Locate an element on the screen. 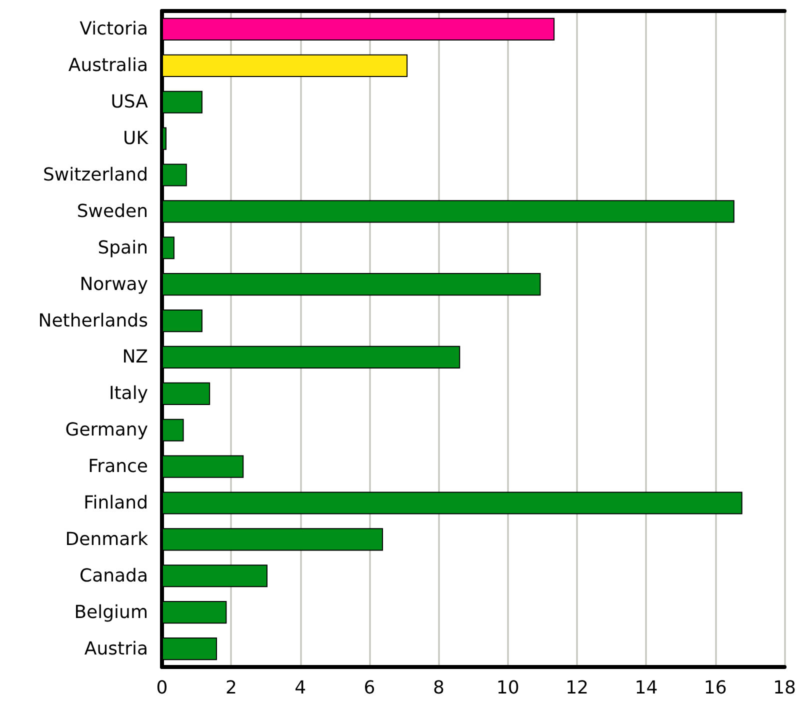  y-tick-label: Italy is located at coordinates (128, 393).